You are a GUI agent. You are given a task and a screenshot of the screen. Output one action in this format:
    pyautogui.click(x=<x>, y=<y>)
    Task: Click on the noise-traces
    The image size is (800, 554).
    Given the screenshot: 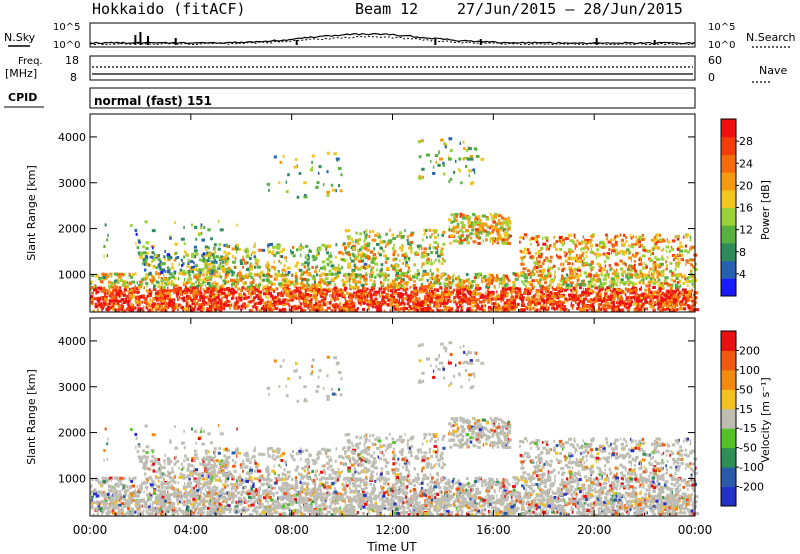 What is the action you would take?
    pyautogui.click(x=392, y=39)
    